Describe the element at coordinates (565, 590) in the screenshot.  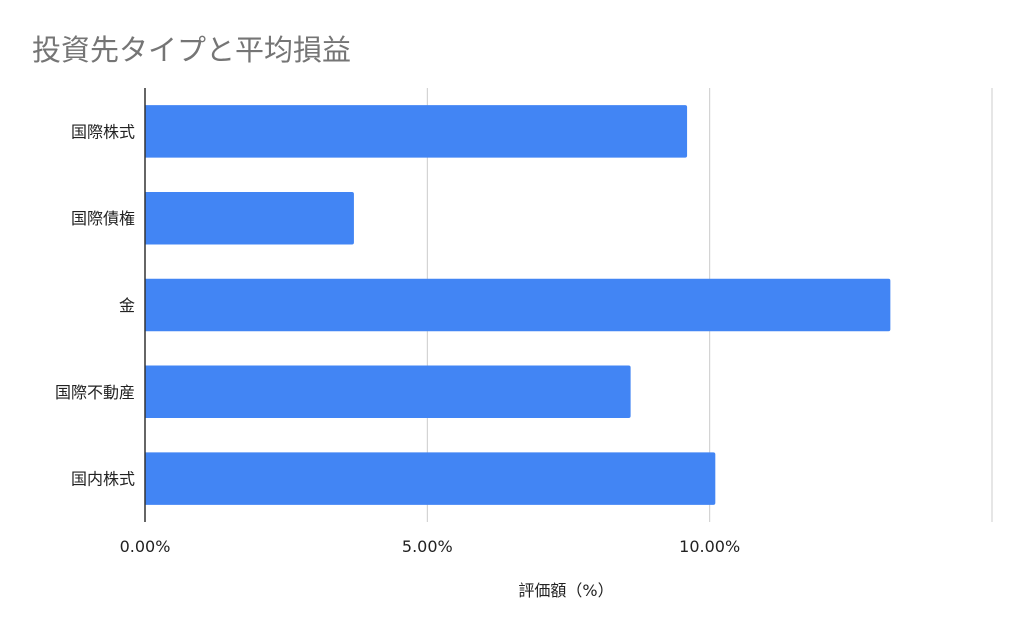
I see `x-axis-title: 評価額（%）` at that location.